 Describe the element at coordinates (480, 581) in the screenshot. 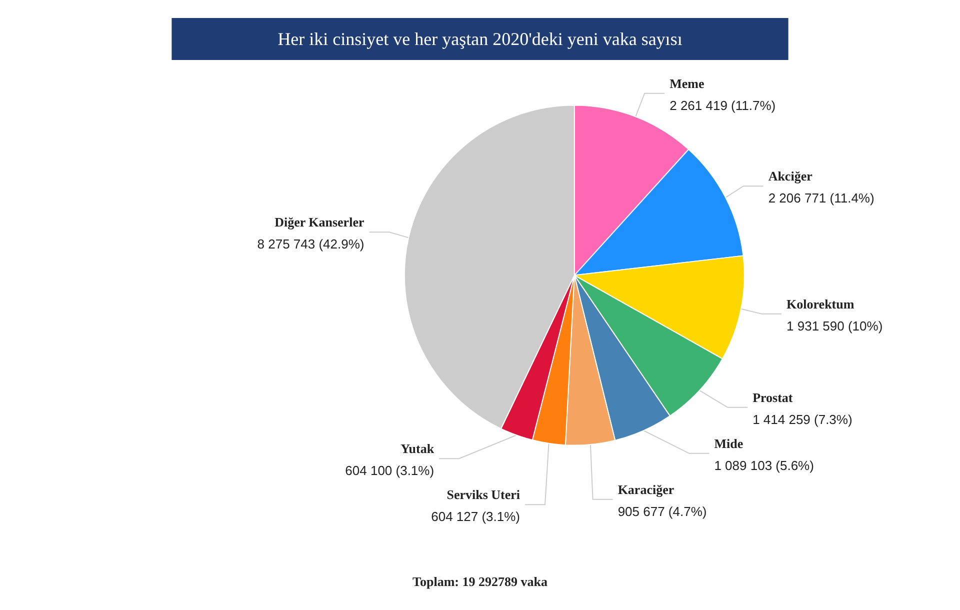

I see `text: Toplam: 19 292789 vaka` at that location.